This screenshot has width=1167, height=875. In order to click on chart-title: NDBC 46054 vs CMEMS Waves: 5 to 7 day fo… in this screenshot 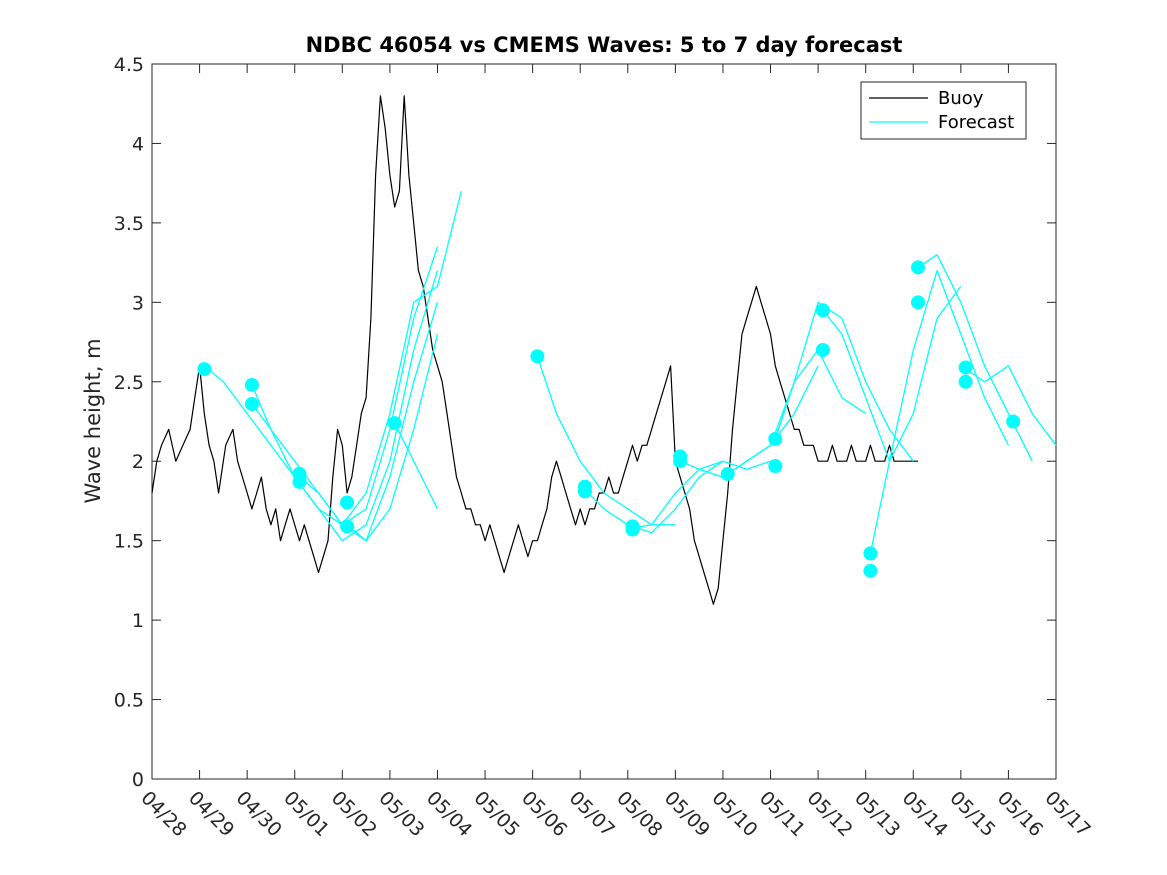, I will do `click(604, 45)`.